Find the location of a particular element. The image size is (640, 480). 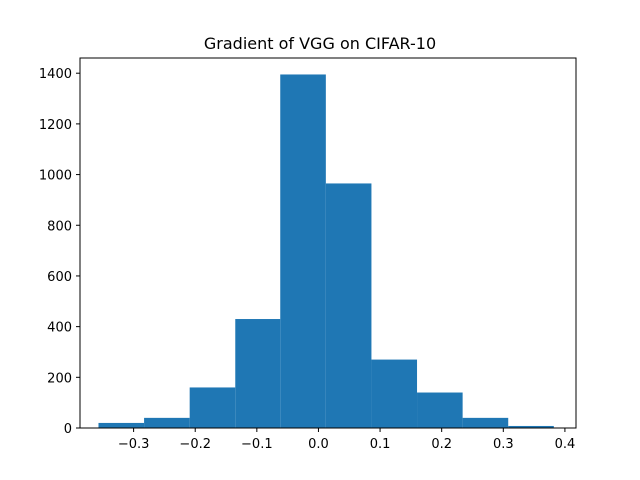

y-tick-label: 600 is located at coordinates (59, 277).